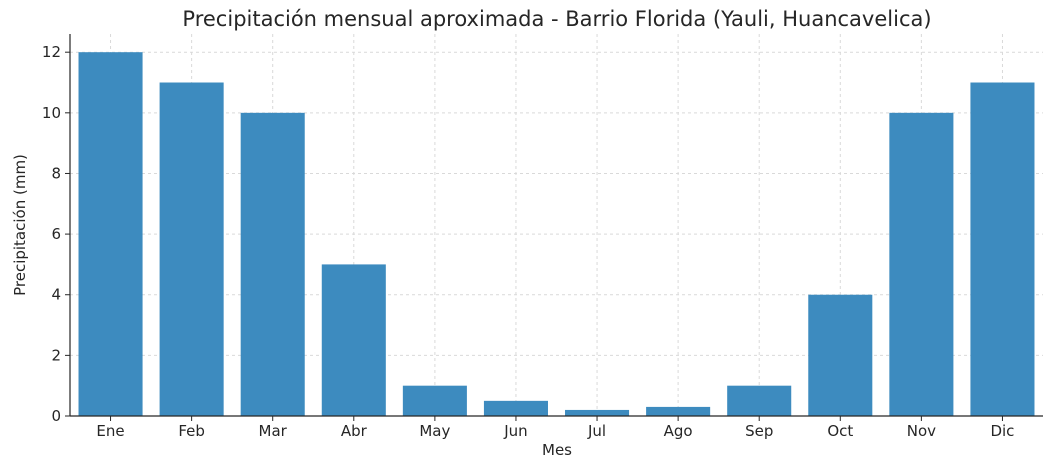 The width and height of the screenshot is (1043, 459). What do you see at coordinates (56, 416) in the screenshot?
I see `y-tick-label: 0` at bounding box center [56, 416].